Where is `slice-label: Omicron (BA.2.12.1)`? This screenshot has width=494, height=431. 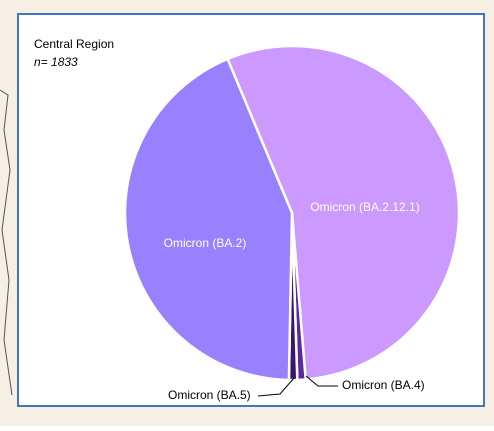 slice-label: Omicron (BA.2.12.1) is located at coordinates (364, 207).